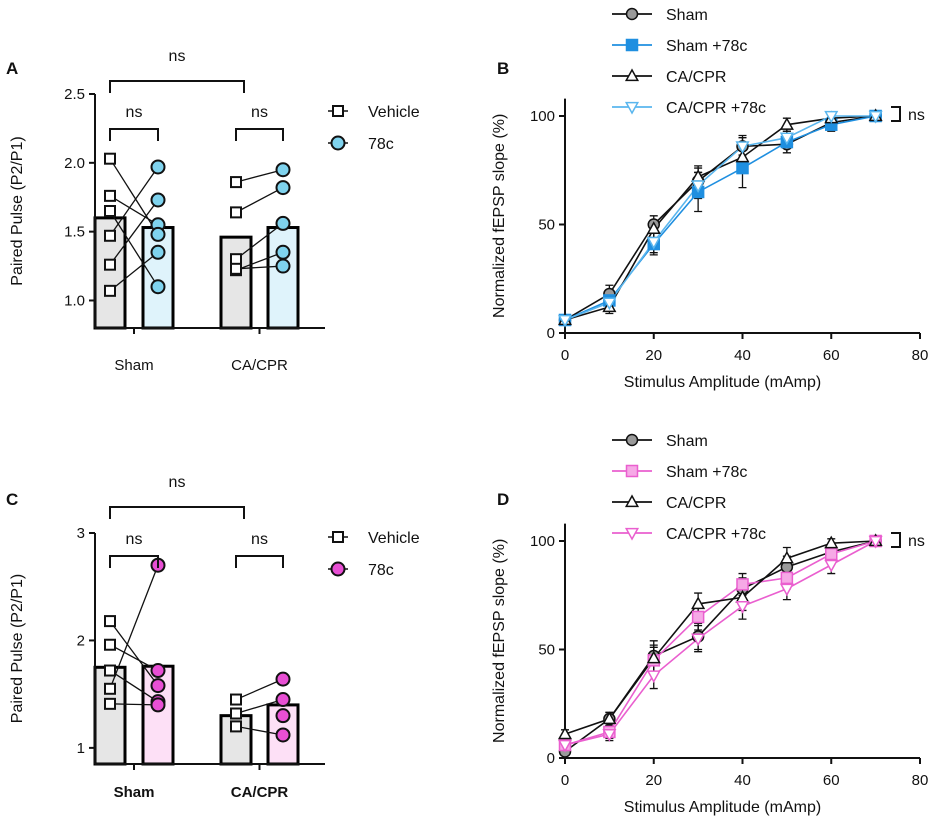  I want to click on y-tick-label: 2, so click(81, 640).